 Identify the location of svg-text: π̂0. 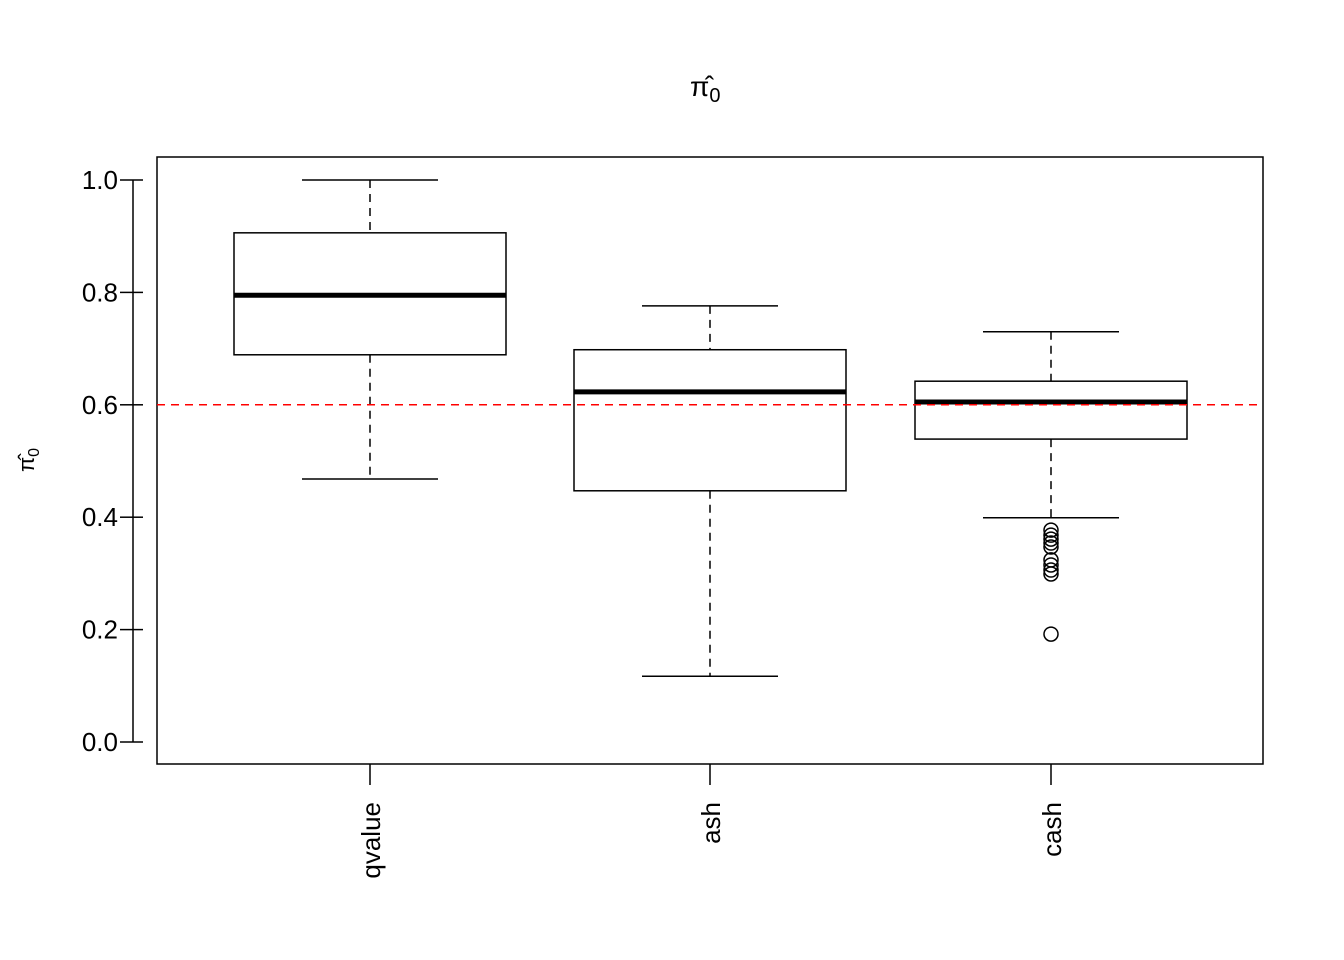
(28, 460).